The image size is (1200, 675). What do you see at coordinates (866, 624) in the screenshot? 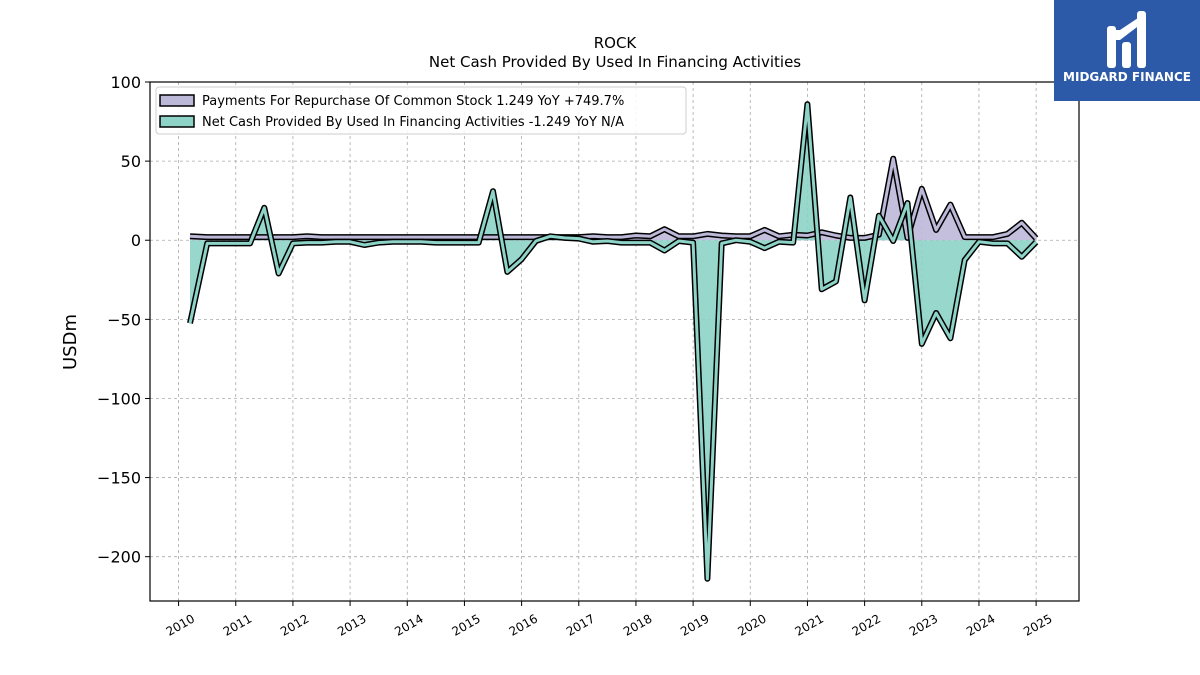
I see `x-tick-label: 2022` at bounding box center [866, 624].